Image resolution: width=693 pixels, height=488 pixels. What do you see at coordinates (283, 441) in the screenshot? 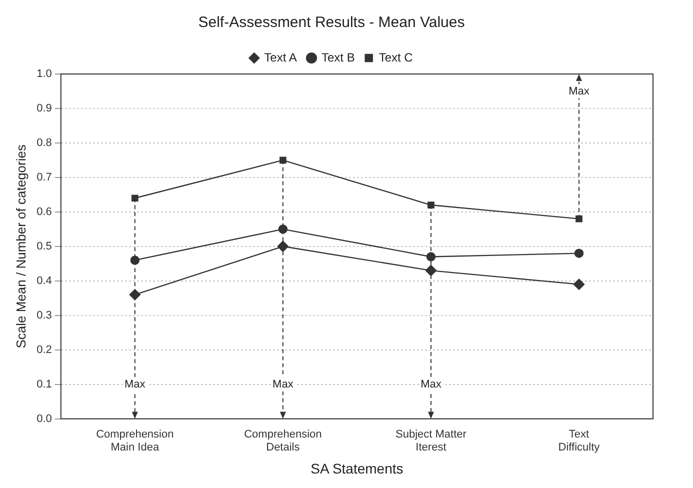
I see `x-tick-label: Comprehension Details` at bounding box center [283, 441].